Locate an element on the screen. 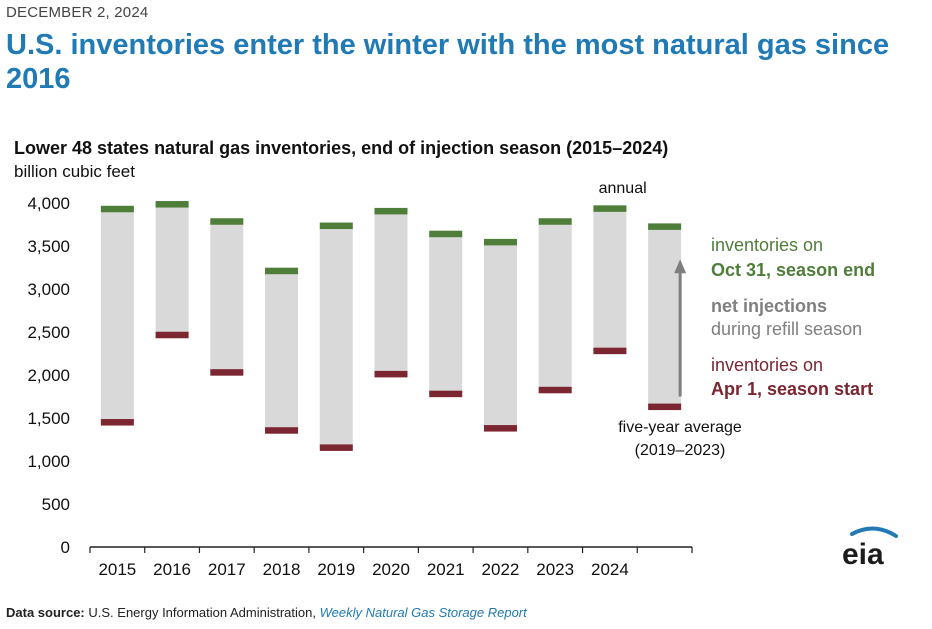 This screenshot has height=629, width=932. source-report-link: Weekly Natural Gas Storage Report is located at coordinates (423, 612).